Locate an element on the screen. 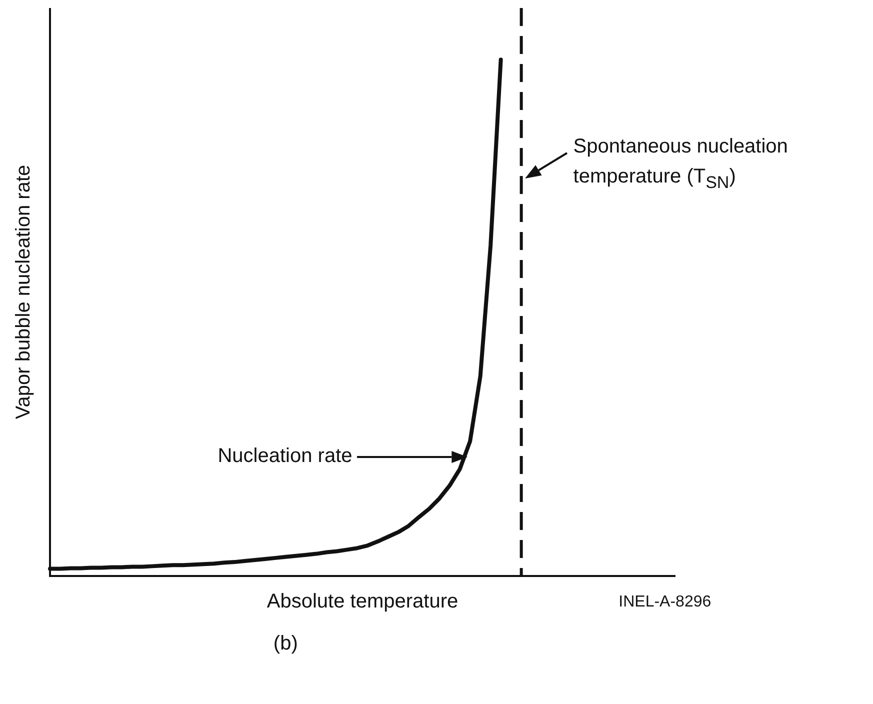 The width and height of the screenshot is (873, 704). x-axis-title: Absolute temperature is located at coordinates (362, 601).